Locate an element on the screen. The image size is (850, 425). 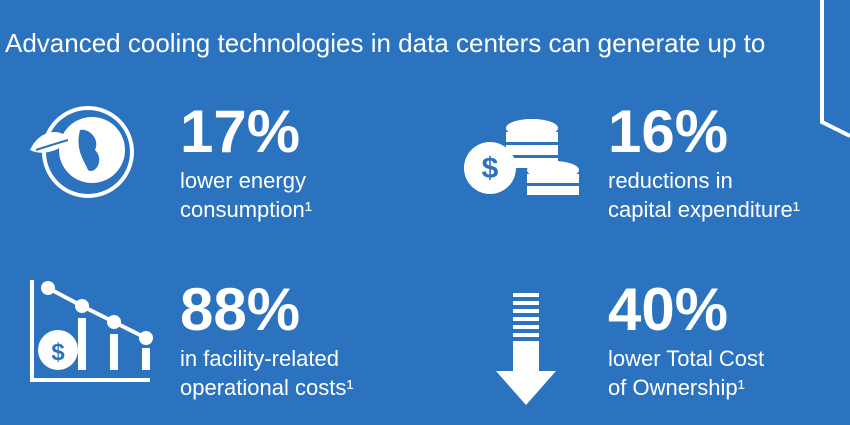
corner-decoration is located at coordinates (835, 69).